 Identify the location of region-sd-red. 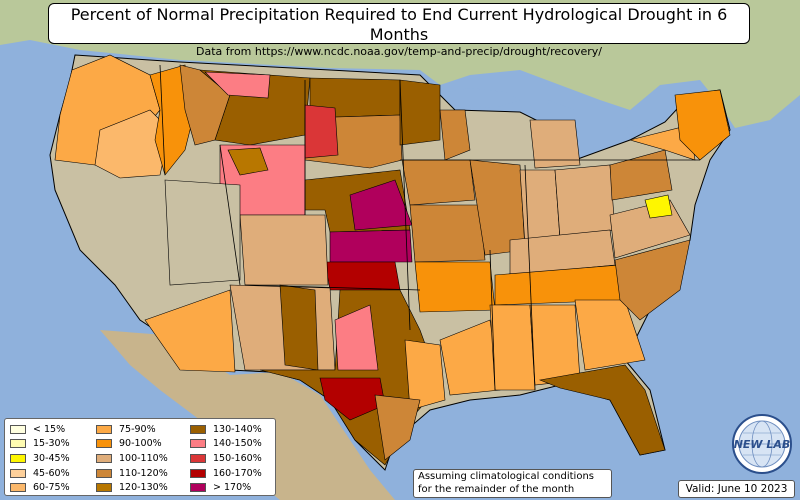
(321, 131).